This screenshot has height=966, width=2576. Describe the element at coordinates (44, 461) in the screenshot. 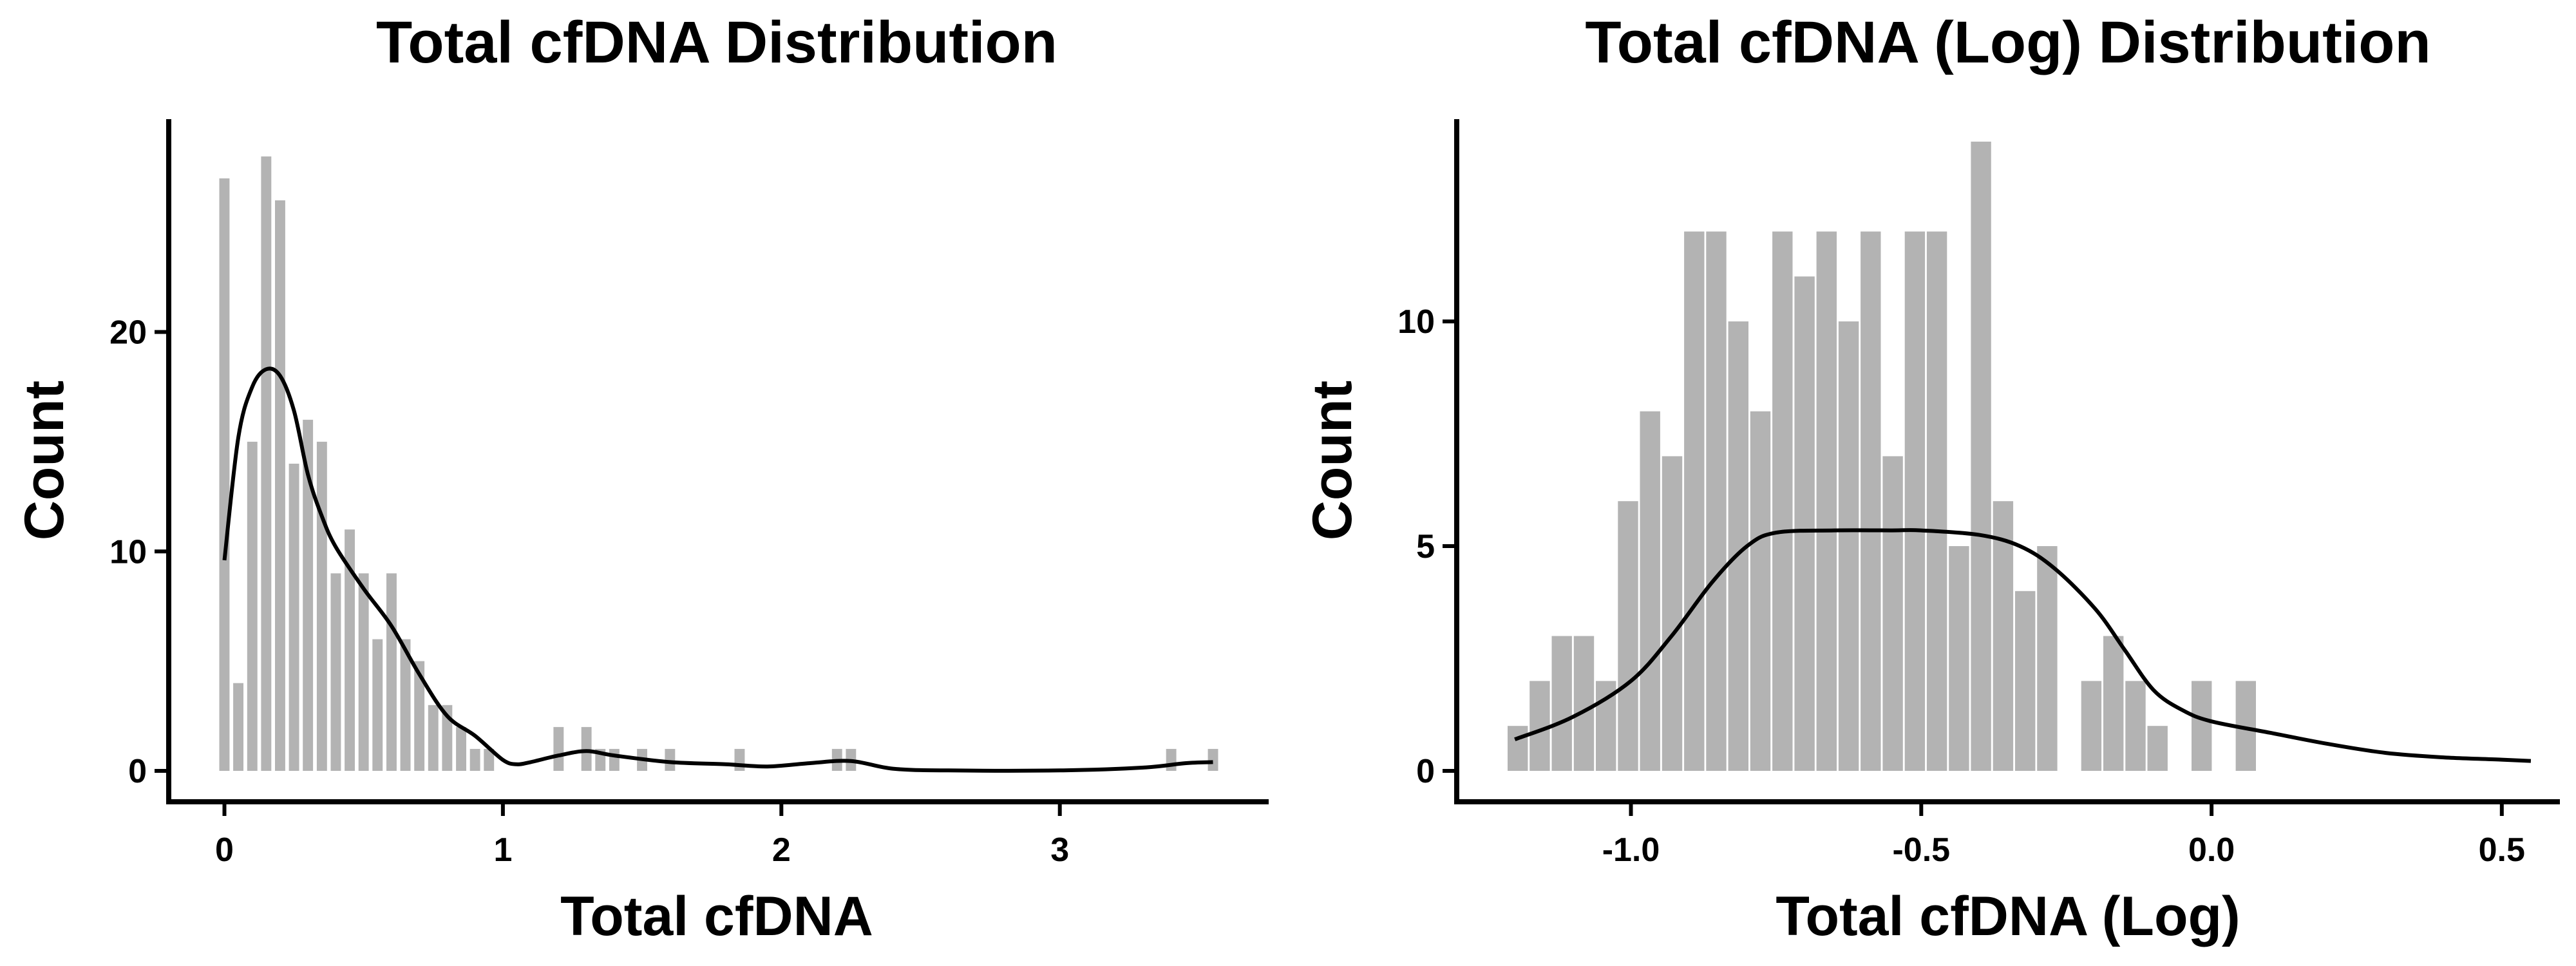

I see `left-y-axis-label: Count` at that location.